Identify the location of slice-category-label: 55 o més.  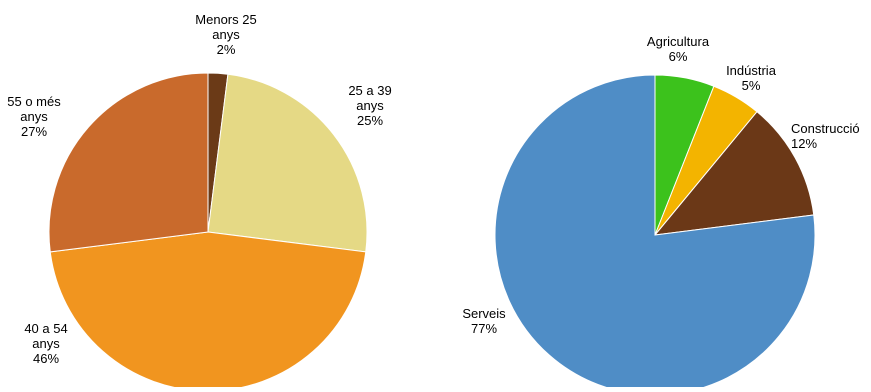
(34, 101).